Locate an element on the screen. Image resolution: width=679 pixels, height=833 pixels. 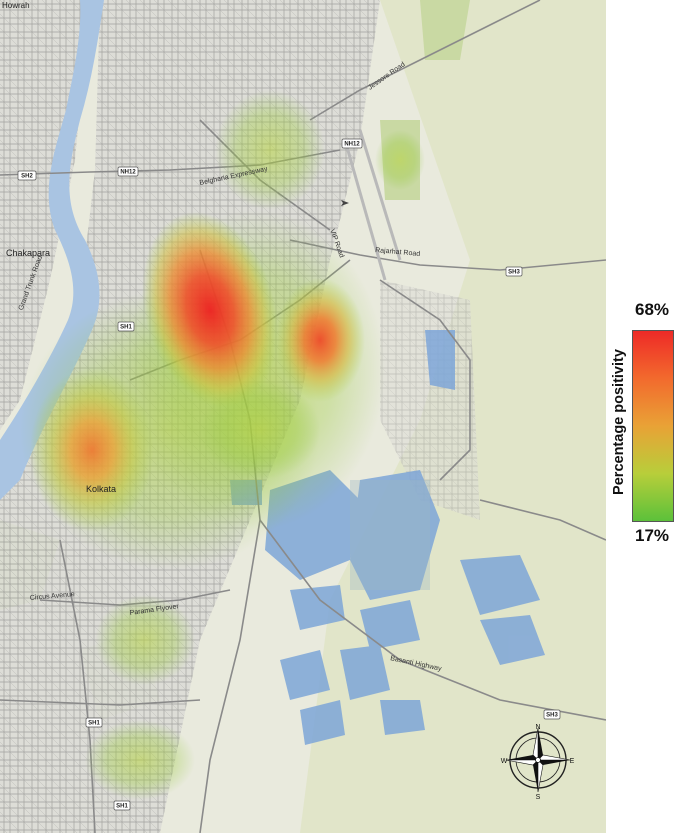
hotspot-central-kolkata is located at coordinates (92, 450).